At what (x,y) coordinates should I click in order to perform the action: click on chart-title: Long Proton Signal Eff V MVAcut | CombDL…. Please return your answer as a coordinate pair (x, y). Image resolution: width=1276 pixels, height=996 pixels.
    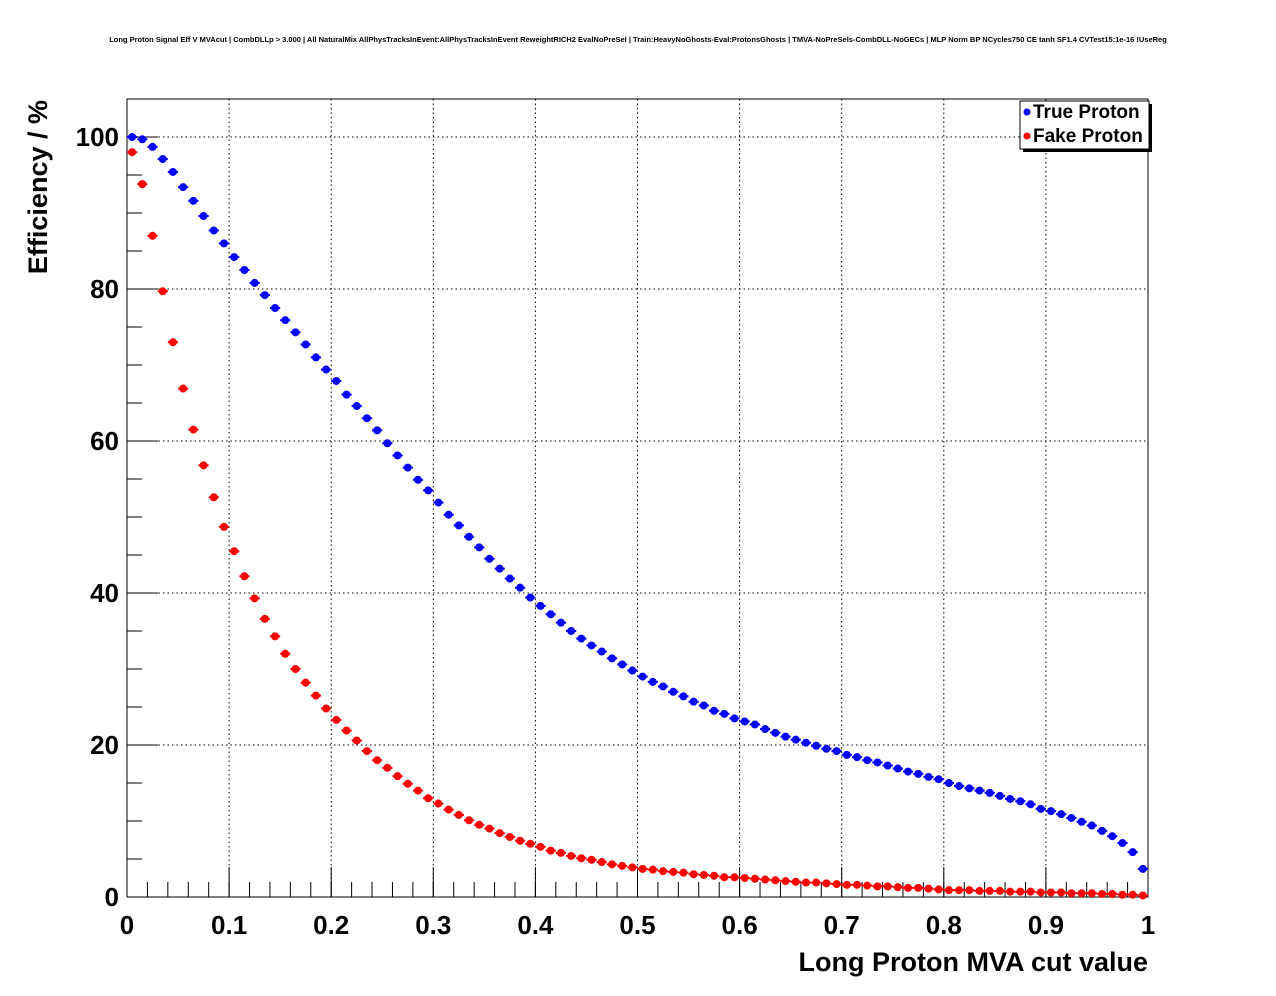
    Looking at the image, I should click on (638, 39).